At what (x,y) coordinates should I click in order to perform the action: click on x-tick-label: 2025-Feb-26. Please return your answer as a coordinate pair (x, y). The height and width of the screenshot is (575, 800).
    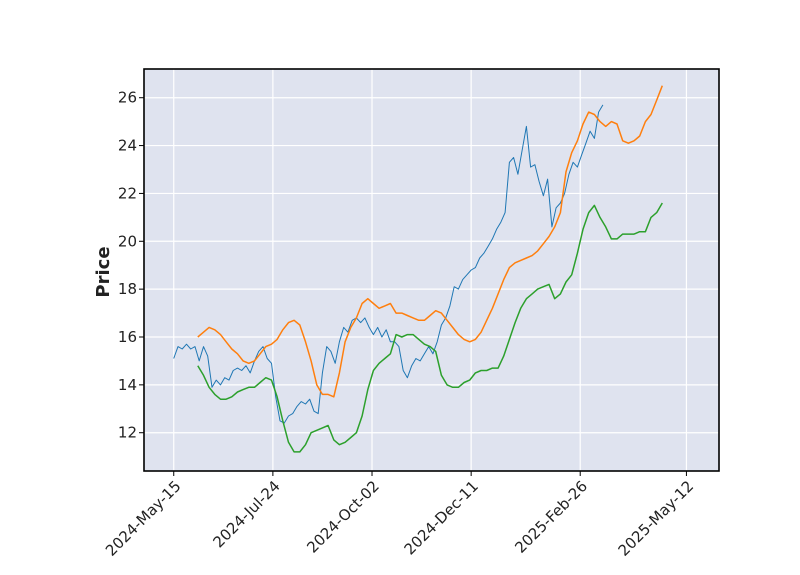
    Looking at the image, I should click on (551, 517).